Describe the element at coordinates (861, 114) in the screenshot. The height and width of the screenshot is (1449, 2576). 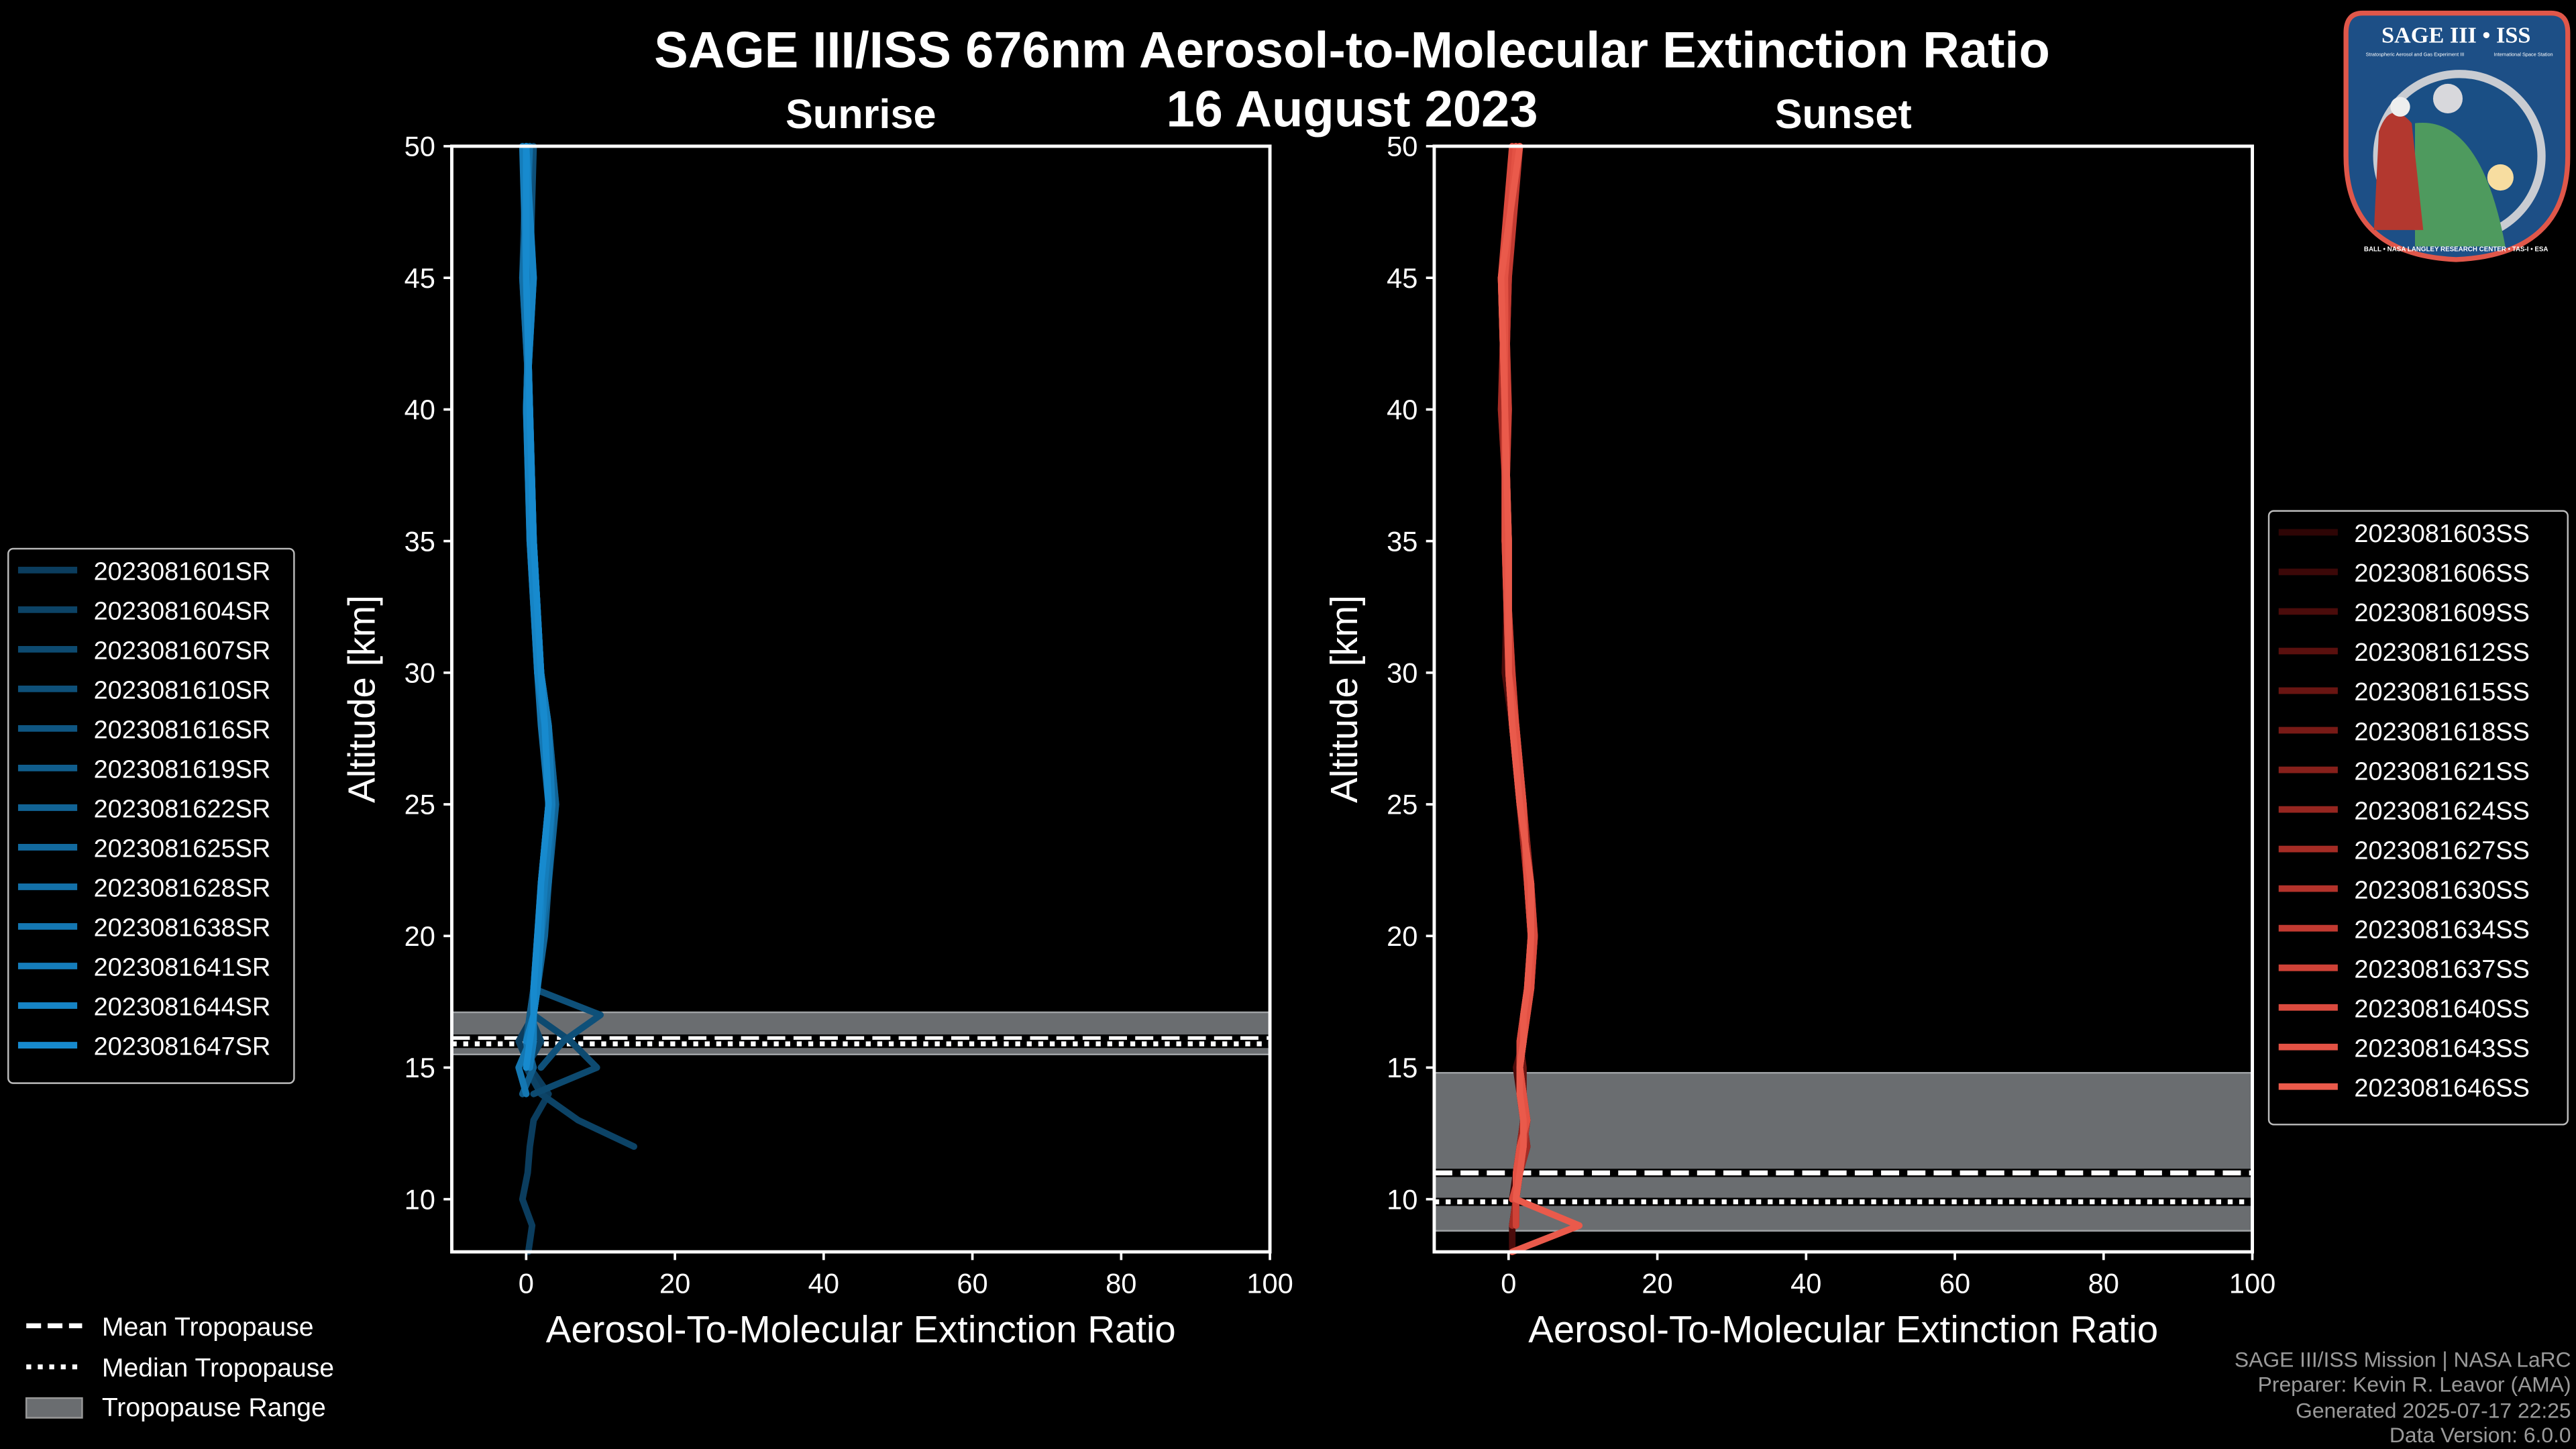
I see `sunrise-subplot-title: Sunrise` at that location.